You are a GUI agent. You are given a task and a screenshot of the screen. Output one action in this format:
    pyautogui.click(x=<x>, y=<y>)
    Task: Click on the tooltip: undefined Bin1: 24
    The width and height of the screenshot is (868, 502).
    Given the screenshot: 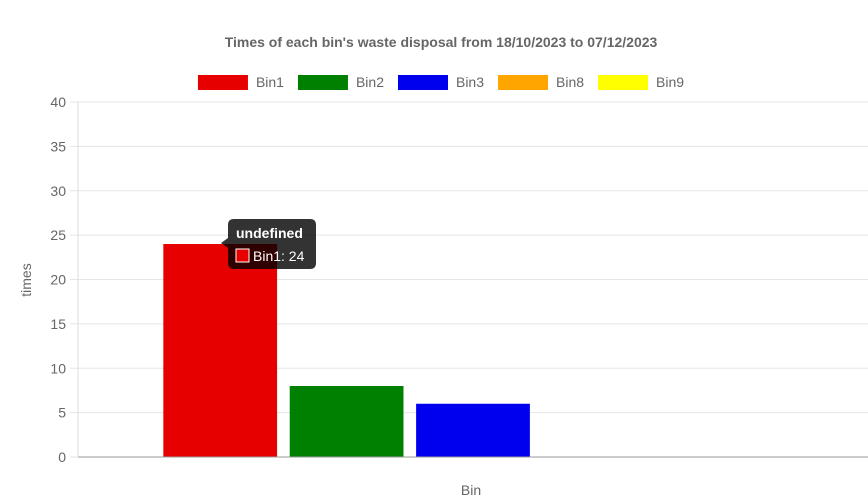 What is the action you would take?
    pyautogui.click(x=268, y=244)
    